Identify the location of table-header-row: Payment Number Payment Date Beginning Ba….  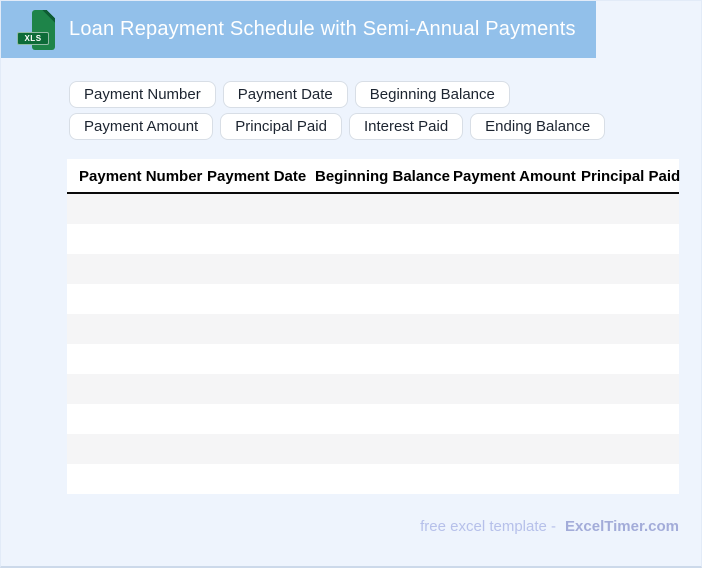
(374, 176).